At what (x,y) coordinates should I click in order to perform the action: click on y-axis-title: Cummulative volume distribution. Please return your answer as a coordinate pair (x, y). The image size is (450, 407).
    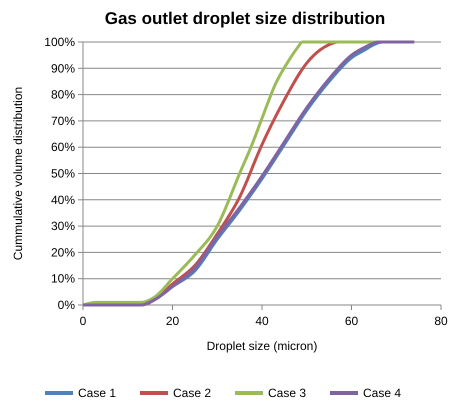
    Looking at the image, I should click on (18, 173).